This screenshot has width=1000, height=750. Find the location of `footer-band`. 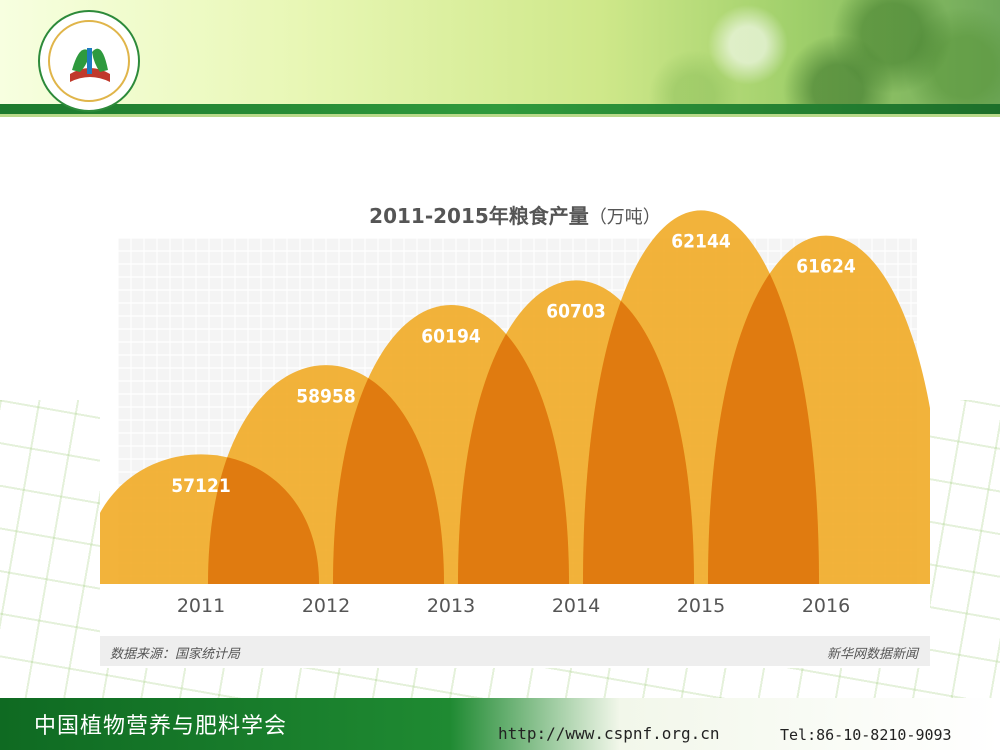

footer-band is located at coordinates (500, 724).